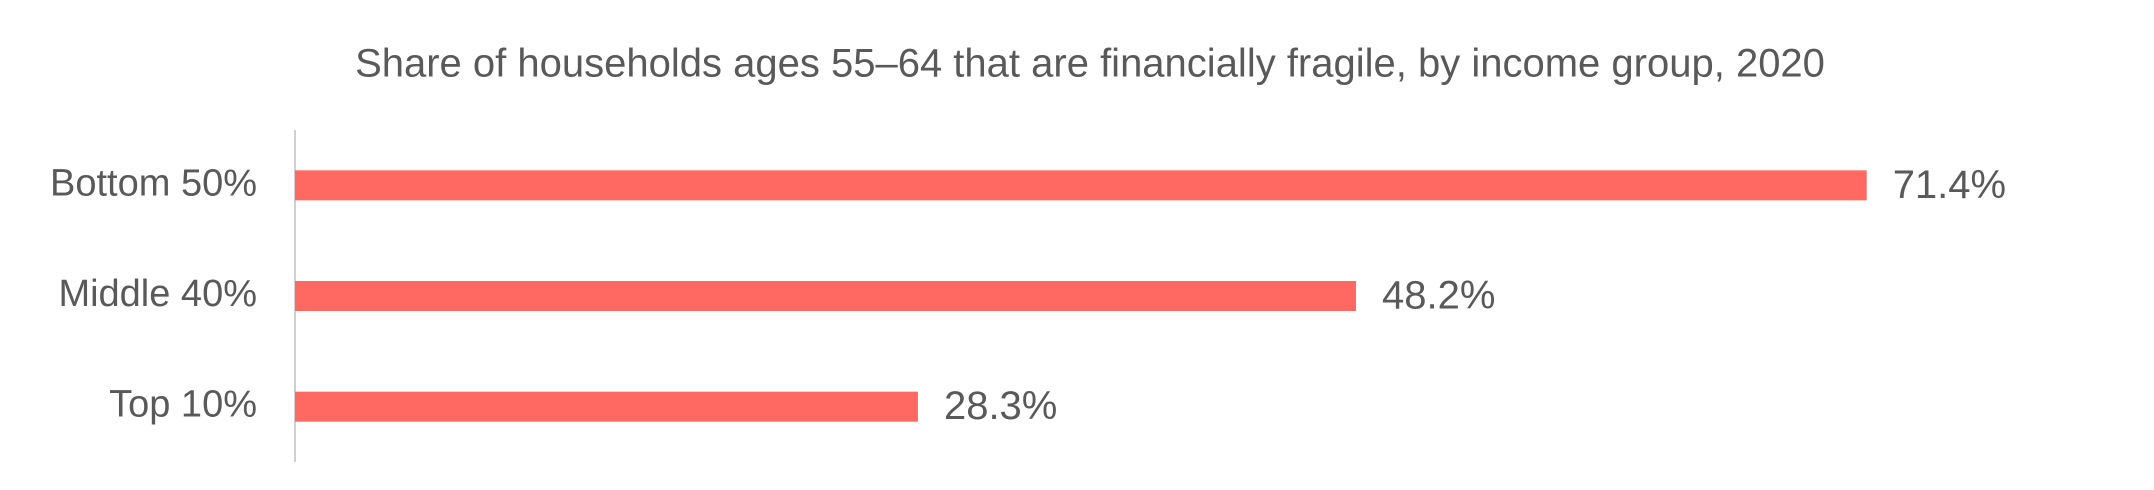  What do you see at coordinates (1438, 296) in the screenshot?
I see `value-label: 48.2%` at bounding box center [1438, 296].